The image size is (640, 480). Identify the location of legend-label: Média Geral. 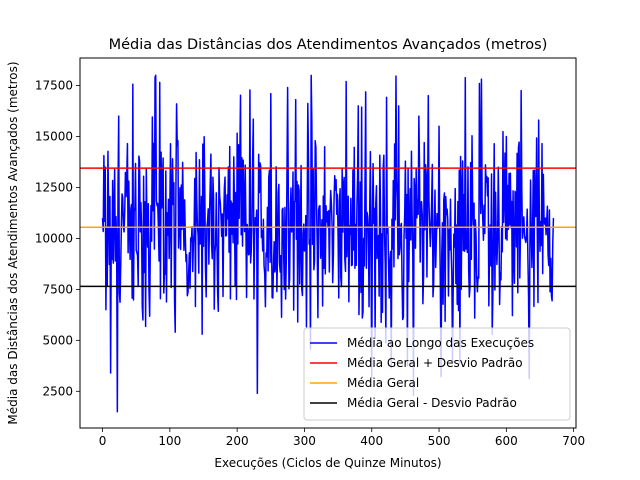
(383, 383).